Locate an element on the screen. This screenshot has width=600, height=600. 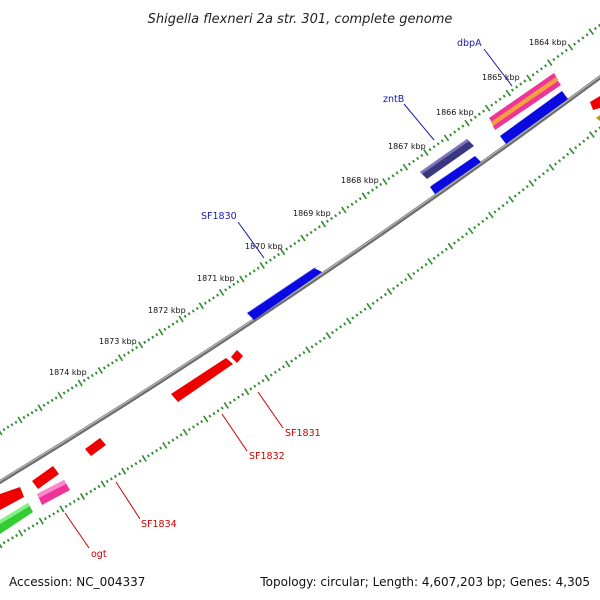
tick-label: 1873 kbp is located at coordinates (118, 341).